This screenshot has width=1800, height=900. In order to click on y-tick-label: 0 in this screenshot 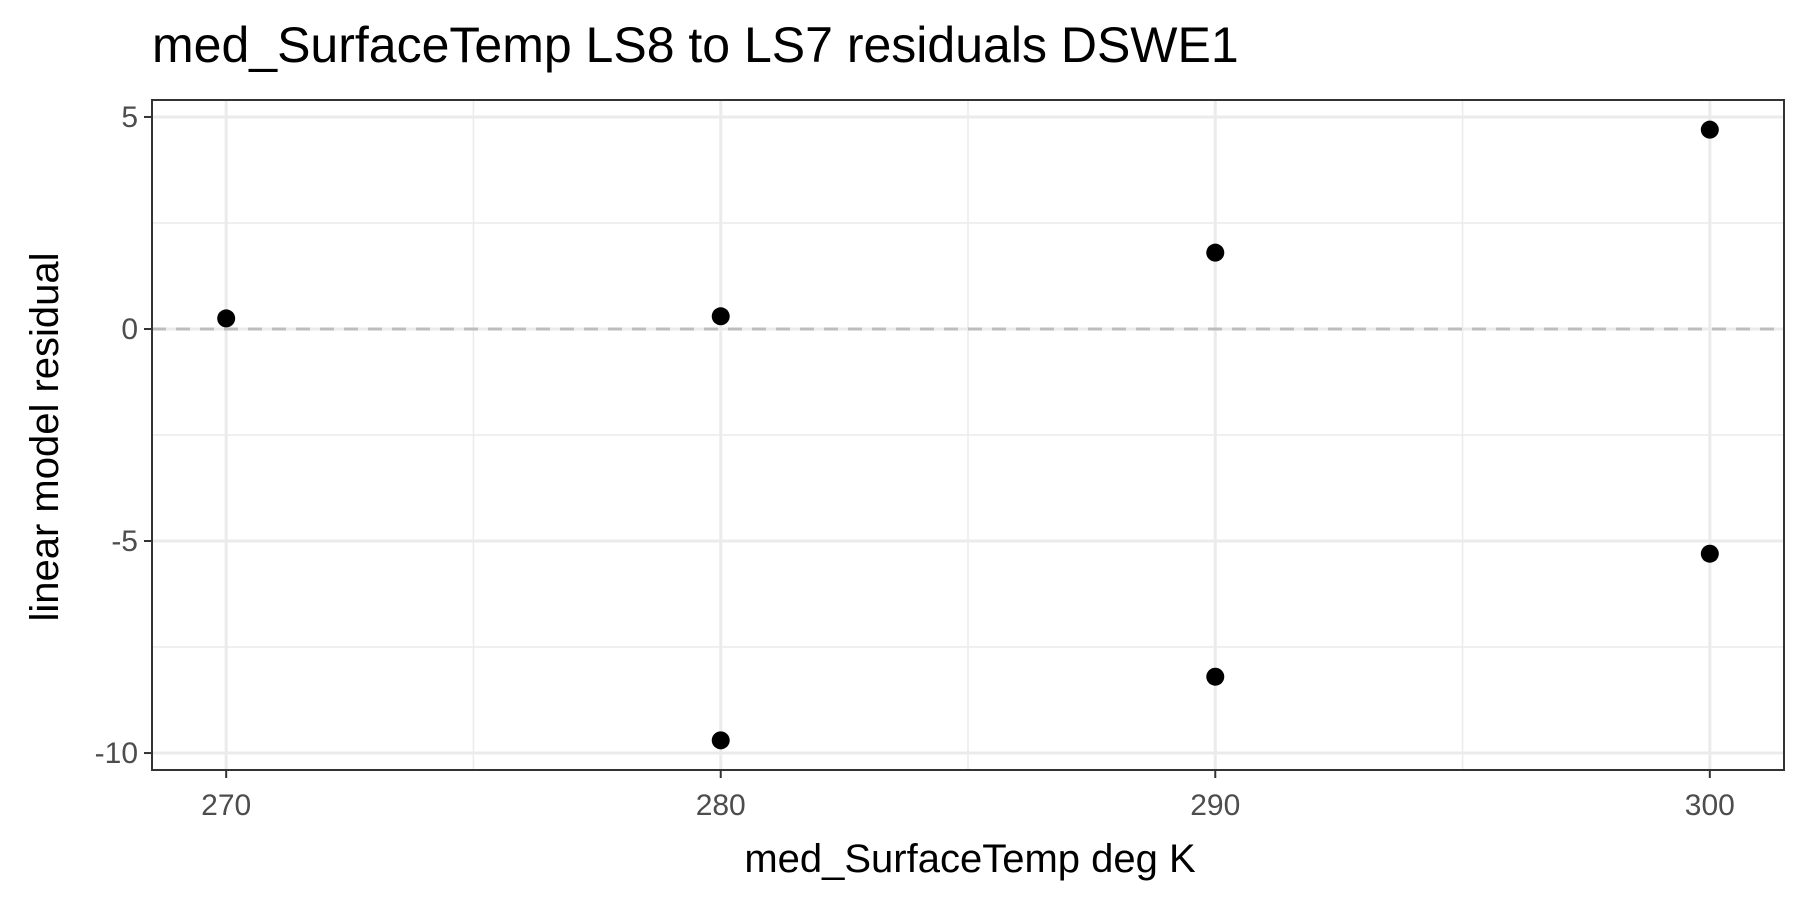, I will do `click(129, 329)`.